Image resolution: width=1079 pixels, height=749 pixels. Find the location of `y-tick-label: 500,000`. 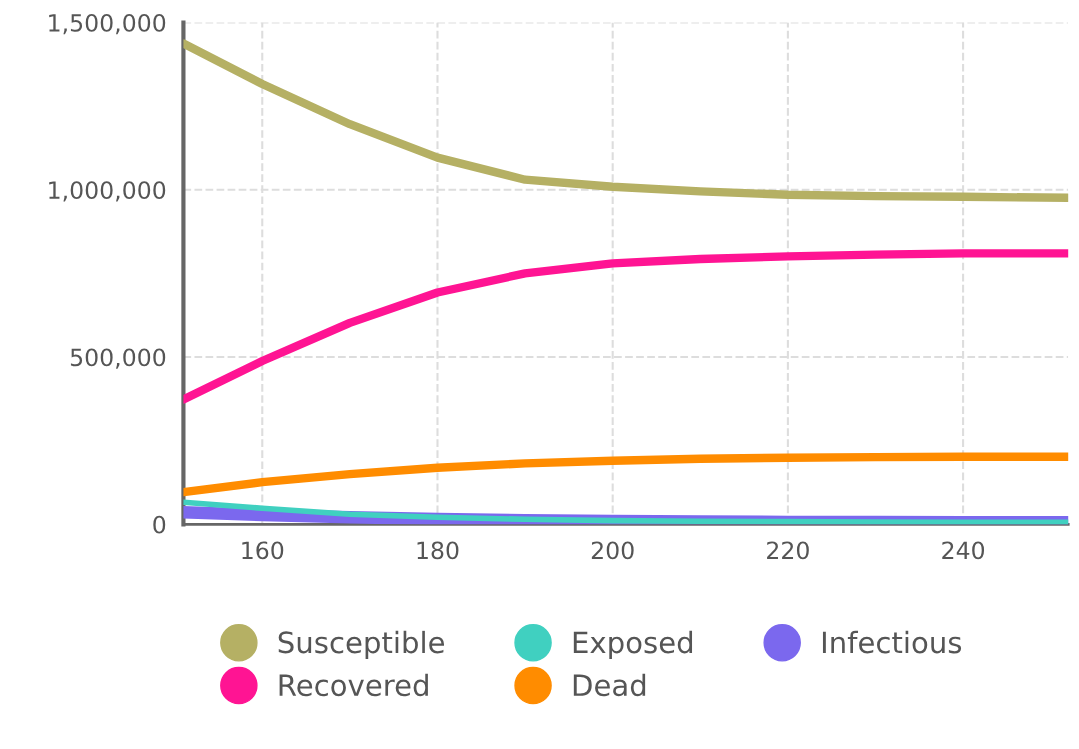

y-tick-label: 500,000 is located at coordinates (118, 358).